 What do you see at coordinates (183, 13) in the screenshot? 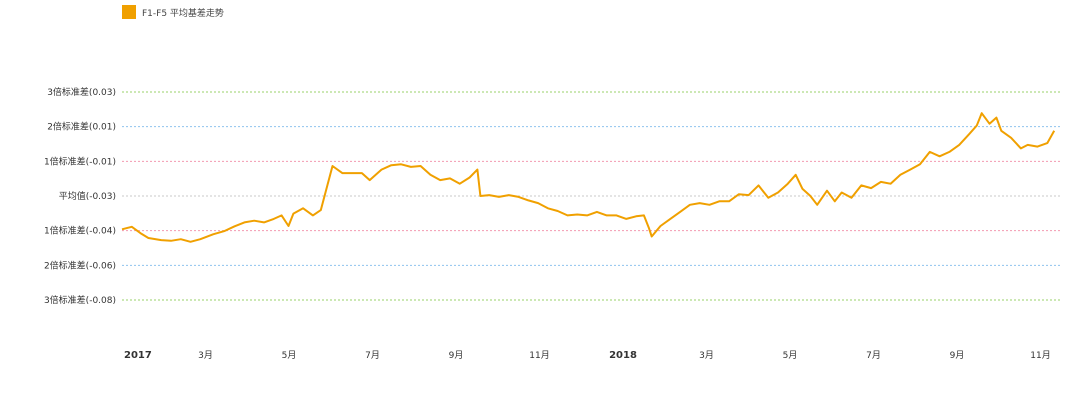
I see `legend-label: F1-F5 平均基差走势` at bounding box center [183, 13].